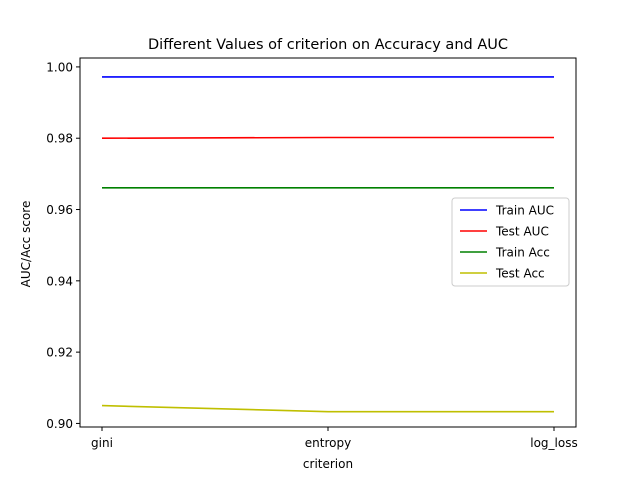 The width and height of the screenshot is (640, 480). I want to click on y-tick-label: 0.94, so click(59, 281).